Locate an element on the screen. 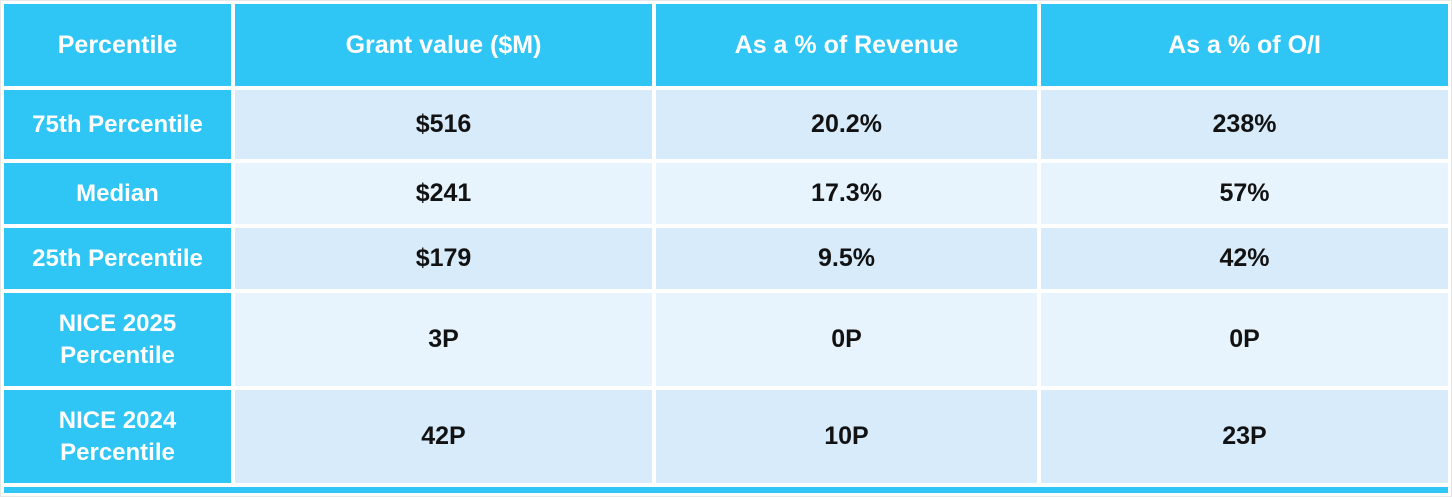 The width and height of the screenshot is (1452, 497). cell-nice-2024-pct-oi: 23P is located at coordinates (1244, 436).